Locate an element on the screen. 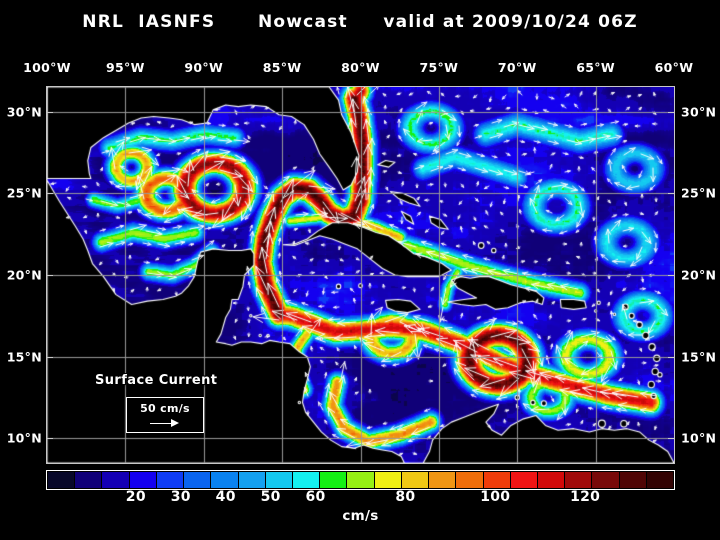 The image size is (720, 540). lon-tick-label: 85°W is located at coordinates (282, 67).